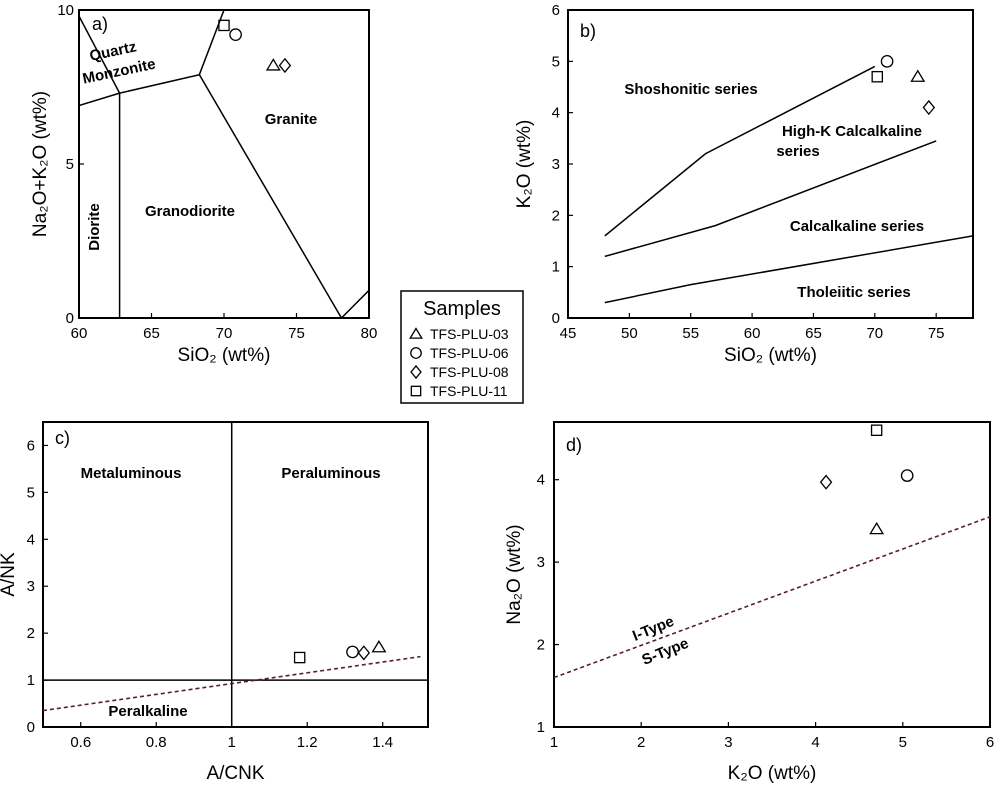 The height and width of the screenshot is (788, 994). I want to click on region-label: Metaluminous, so click(131, 473).